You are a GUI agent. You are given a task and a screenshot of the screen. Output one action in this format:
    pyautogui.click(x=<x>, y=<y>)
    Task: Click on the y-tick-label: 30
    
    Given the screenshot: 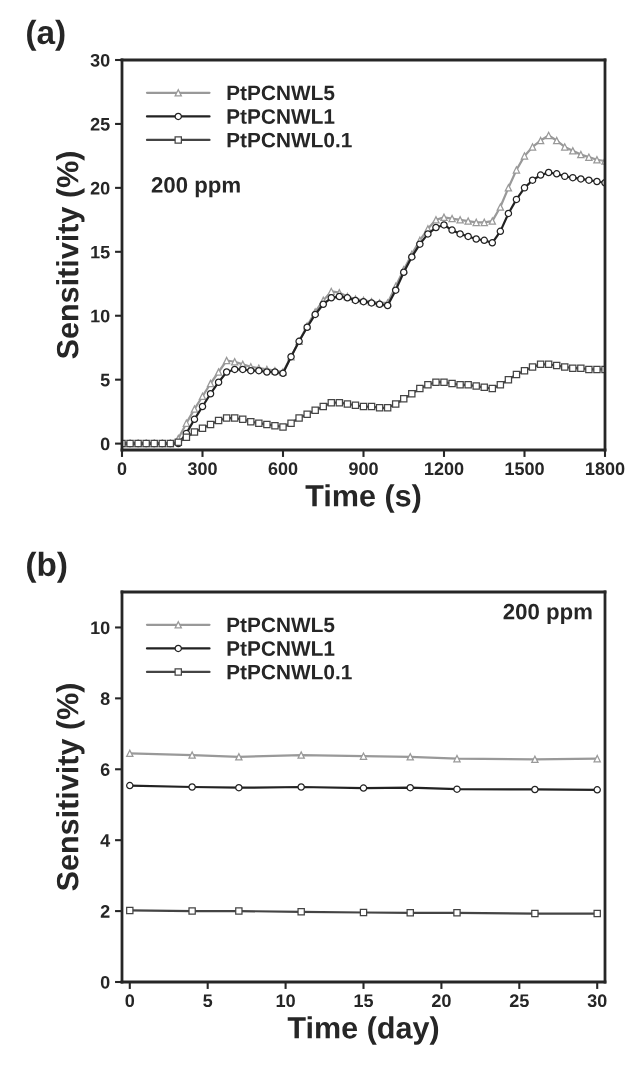 What is the action you would take?
    pyautogui.click(x=100, y=60)
    